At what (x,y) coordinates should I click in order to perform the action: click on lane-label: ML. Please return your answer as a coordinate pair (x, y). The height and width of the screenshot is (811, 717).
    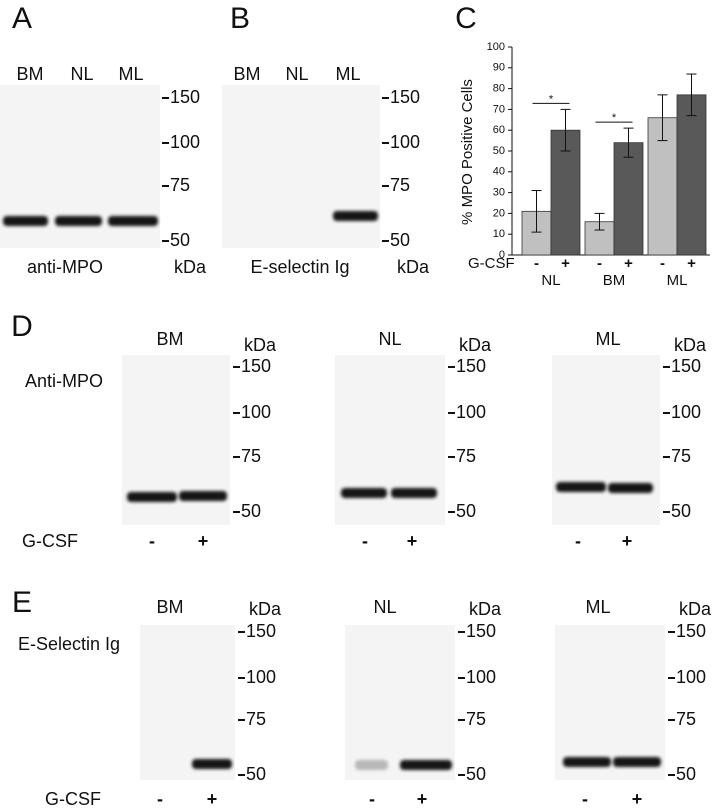
    Looking at the image, I should click on (130, 74).